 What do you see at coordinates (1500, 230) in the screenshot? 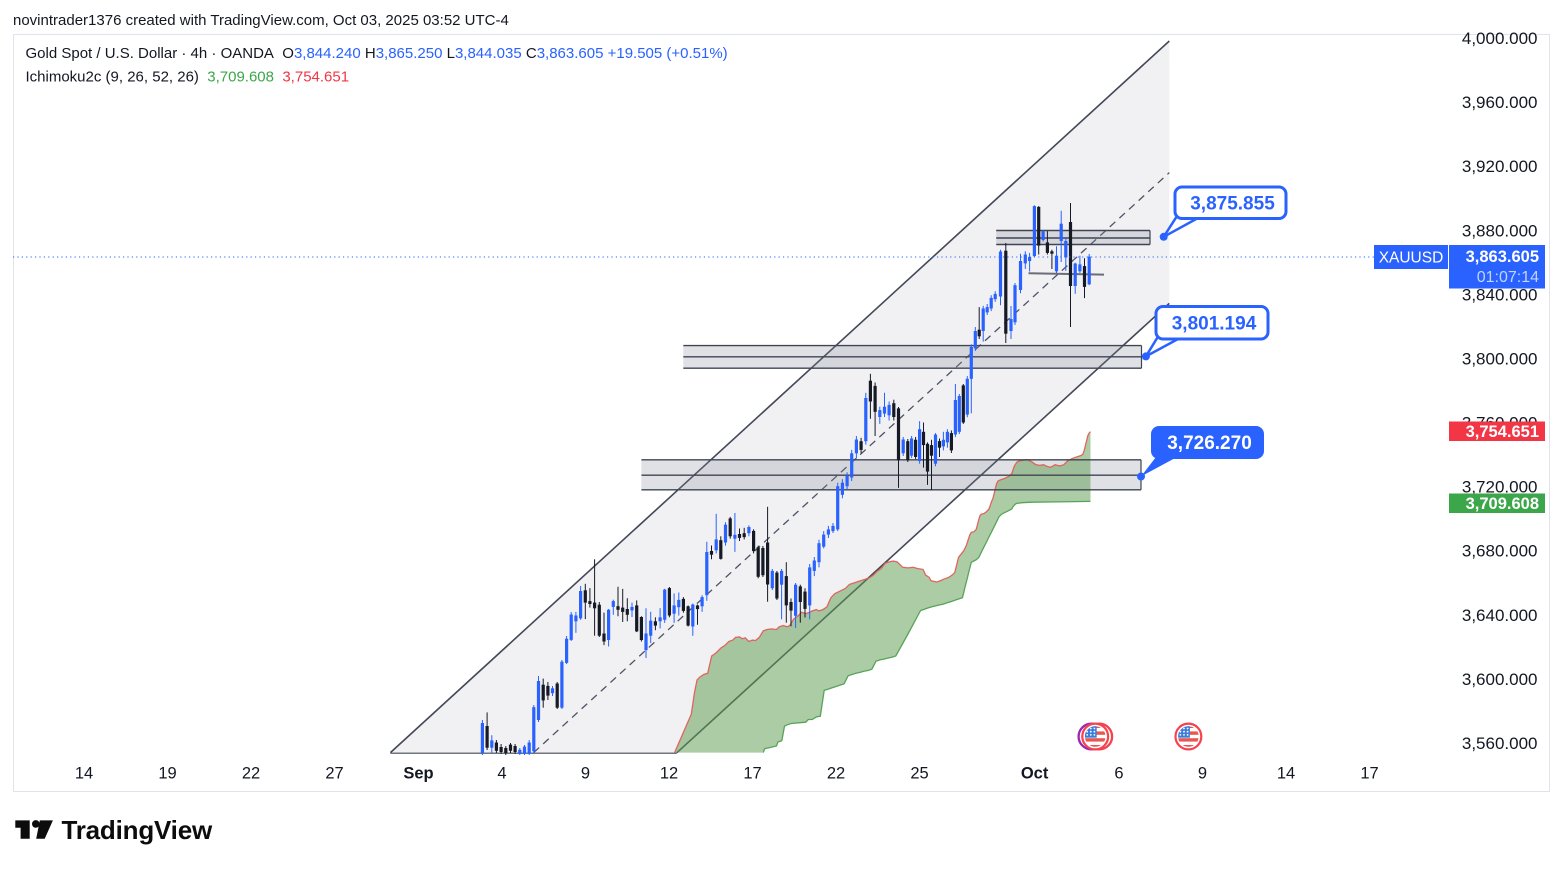
I see `svg-text: 3,880.000` at bounding box center [1500, 230].